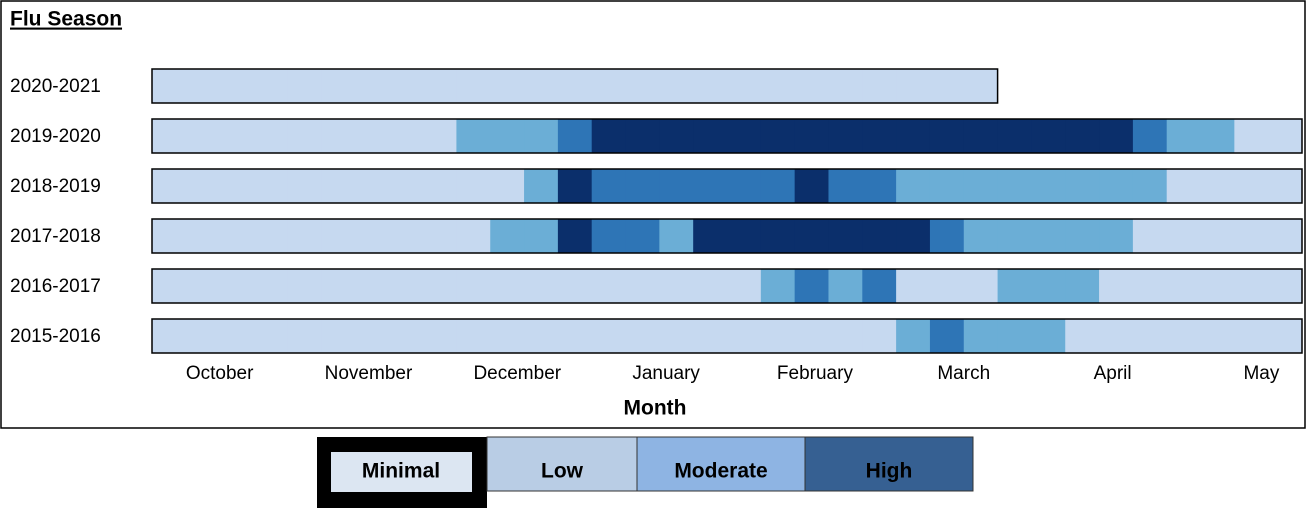  Describe the element at coordinates (517, 373) in the screenshot. I see `x-tick-label: December` at that location.